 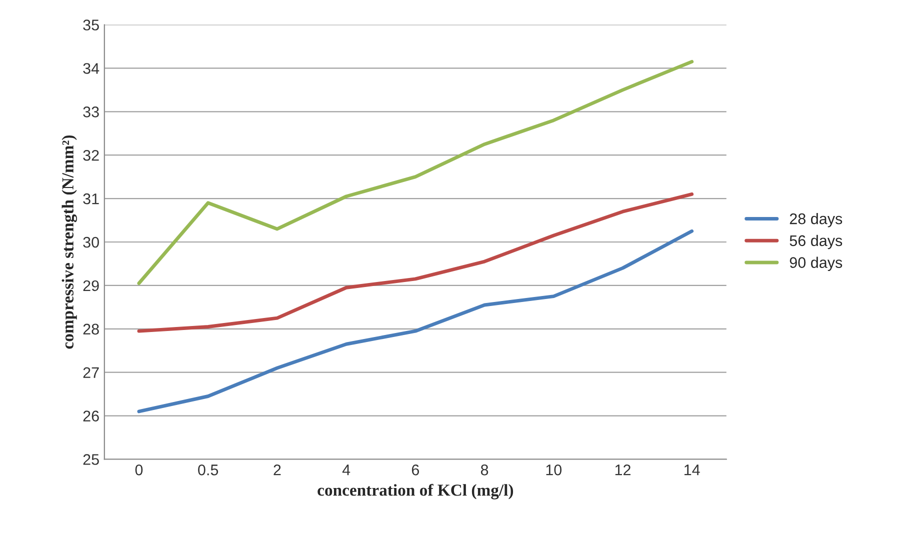 I want to click on y-tick-label: 31, so click(x=91, y=198).